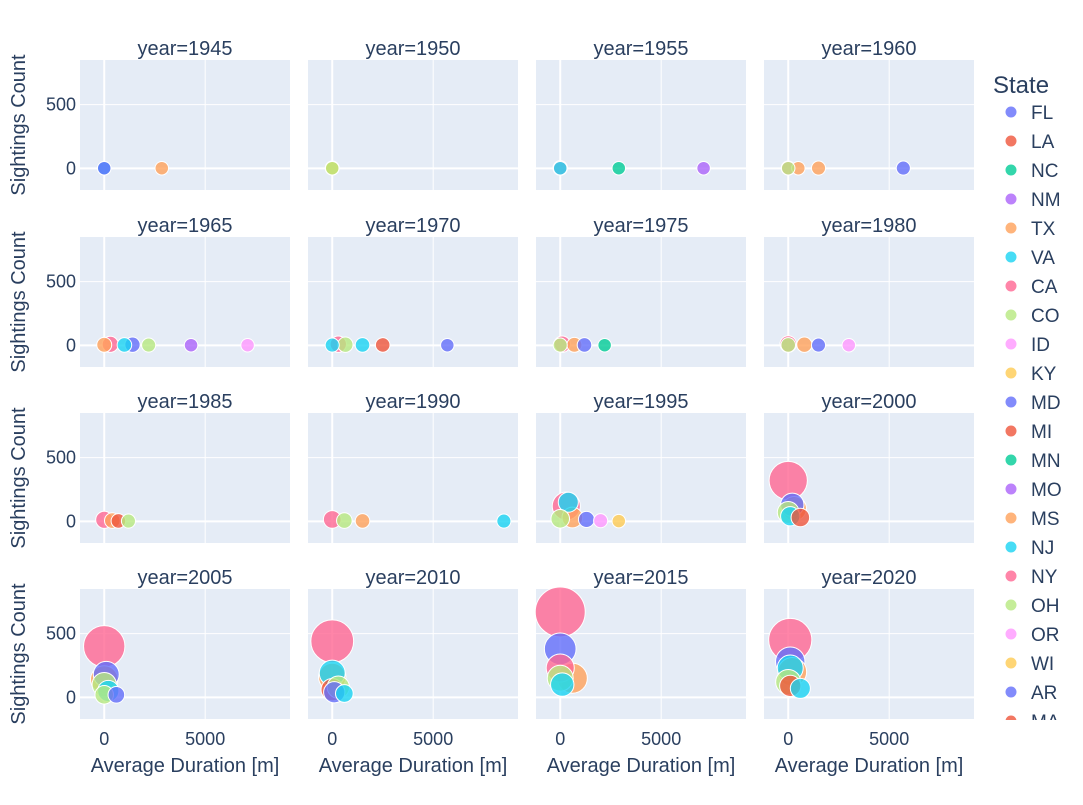  Describe the element at coordinates (1031, 287) in the screenshot. I see `legend-item-CA: CA` at that location.